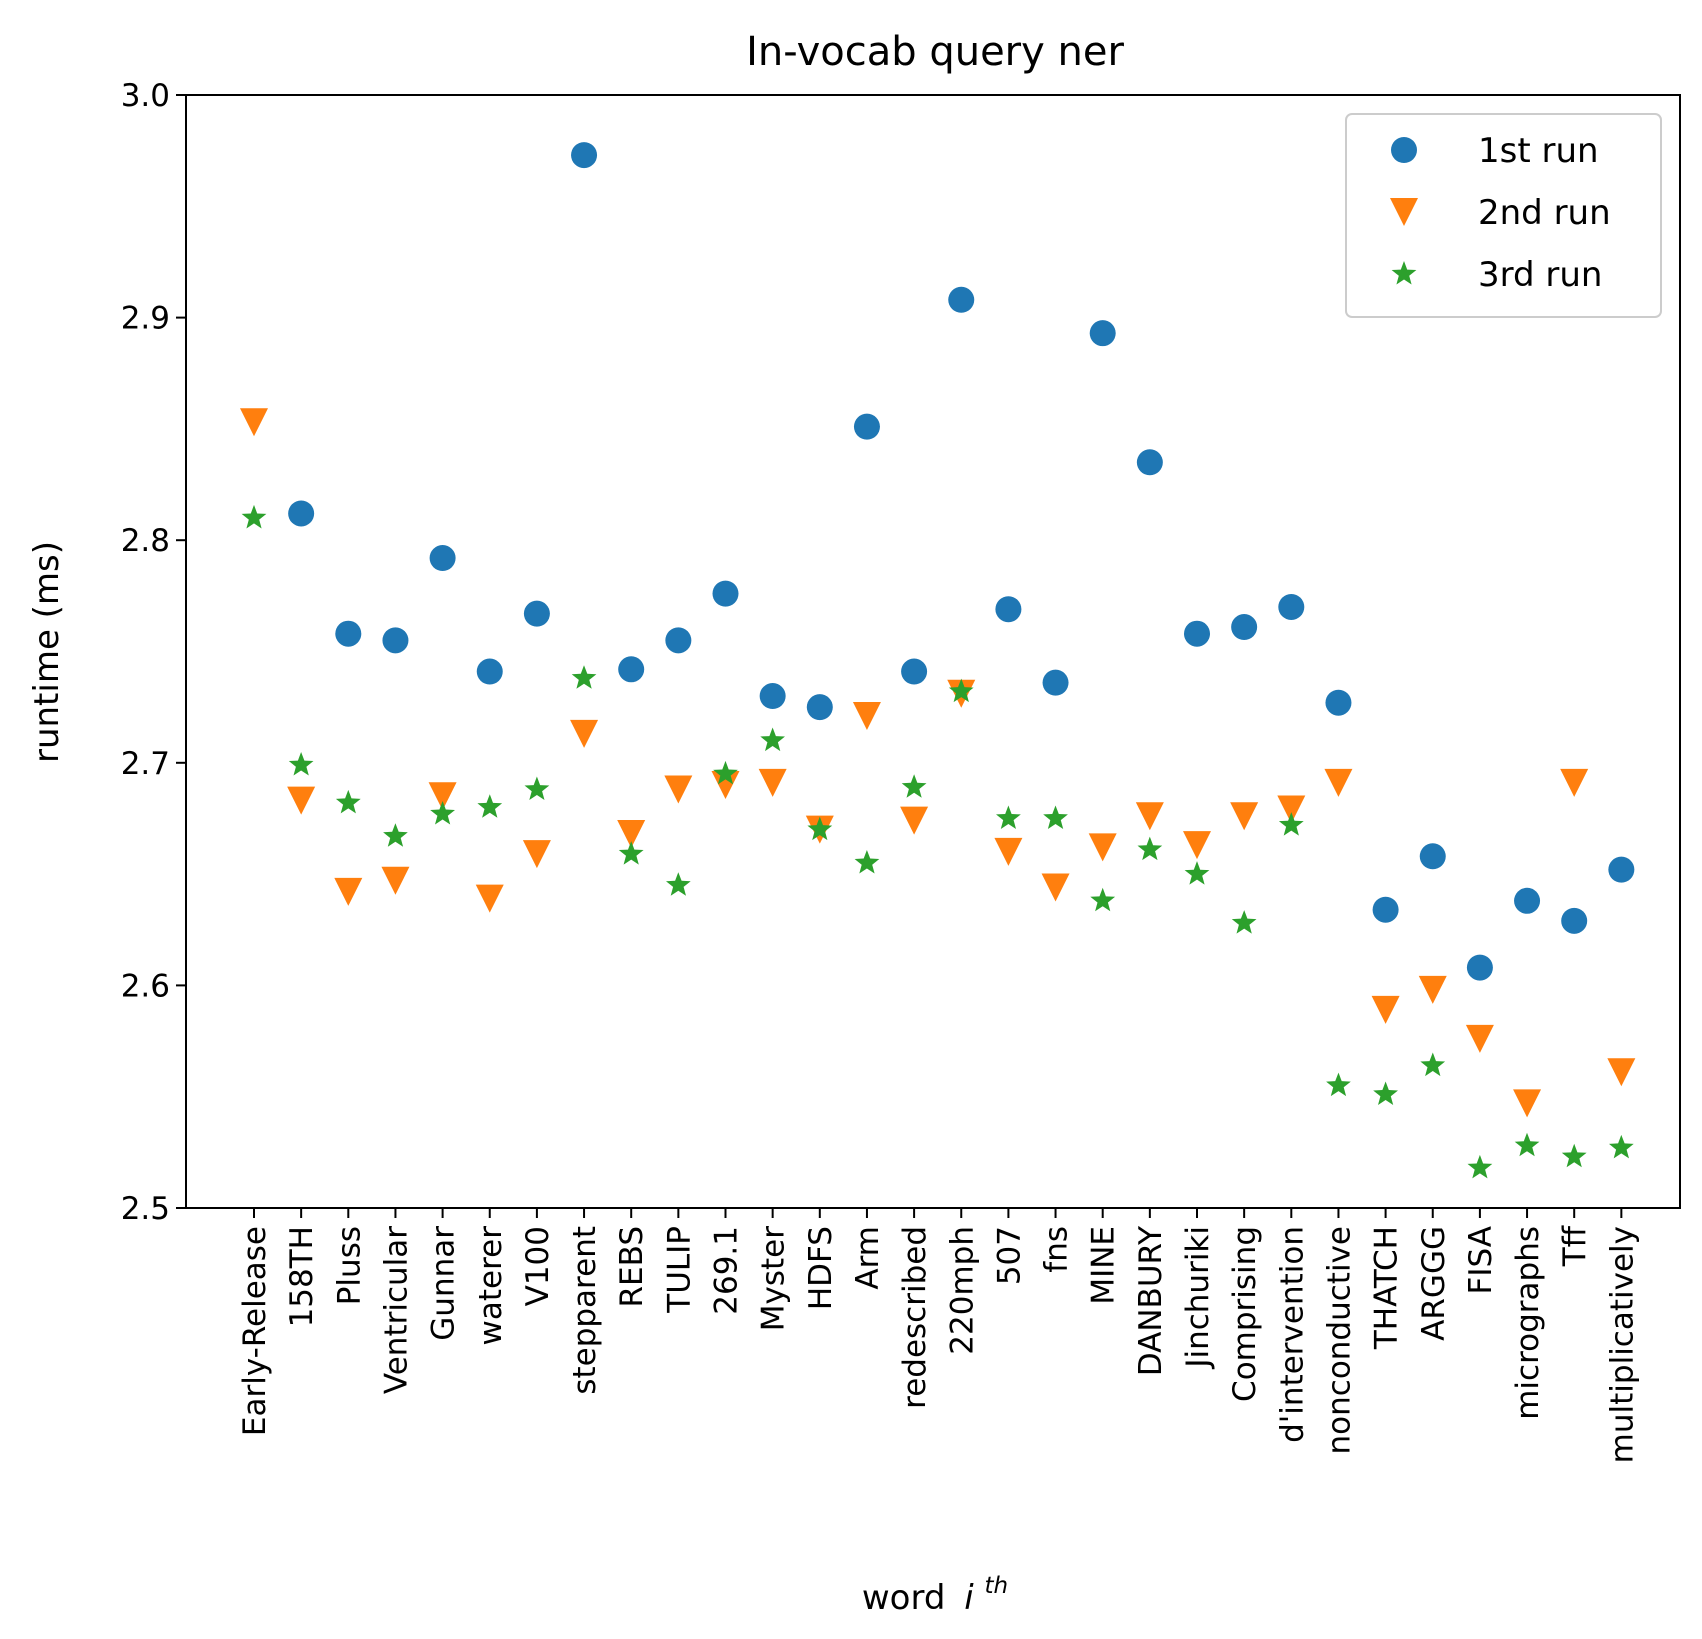  Describe the element at coordinates (1245, 1314) in the screenshot. I see `x-tick-label: Comprising` at that location.